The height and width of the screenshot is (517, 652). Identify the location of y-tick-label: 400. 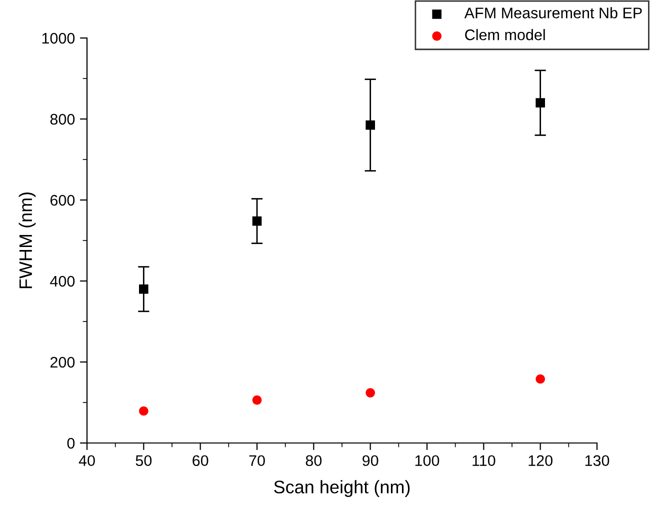
(62, 281).